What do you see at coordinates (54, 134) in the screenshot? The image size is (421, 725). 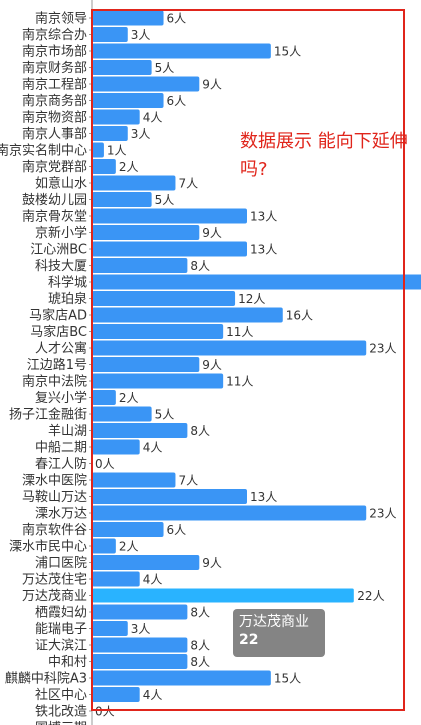 I see `category-label: 南京人事部` at bounding box center [54, 134].